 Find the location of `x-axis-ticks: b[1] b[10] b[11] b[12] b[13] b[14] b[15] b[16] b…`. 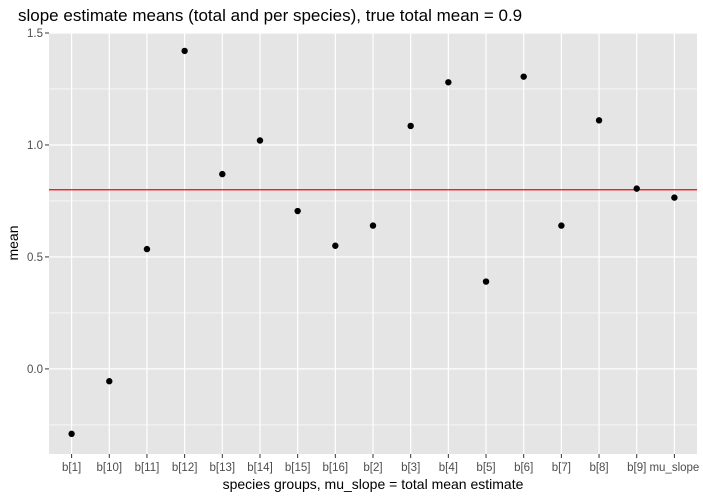

x-axis-ticks: b[1] b[10] b[11] b[12] b[13] b[14] b[15] b[16] b… is located at coordinates (380, 464).